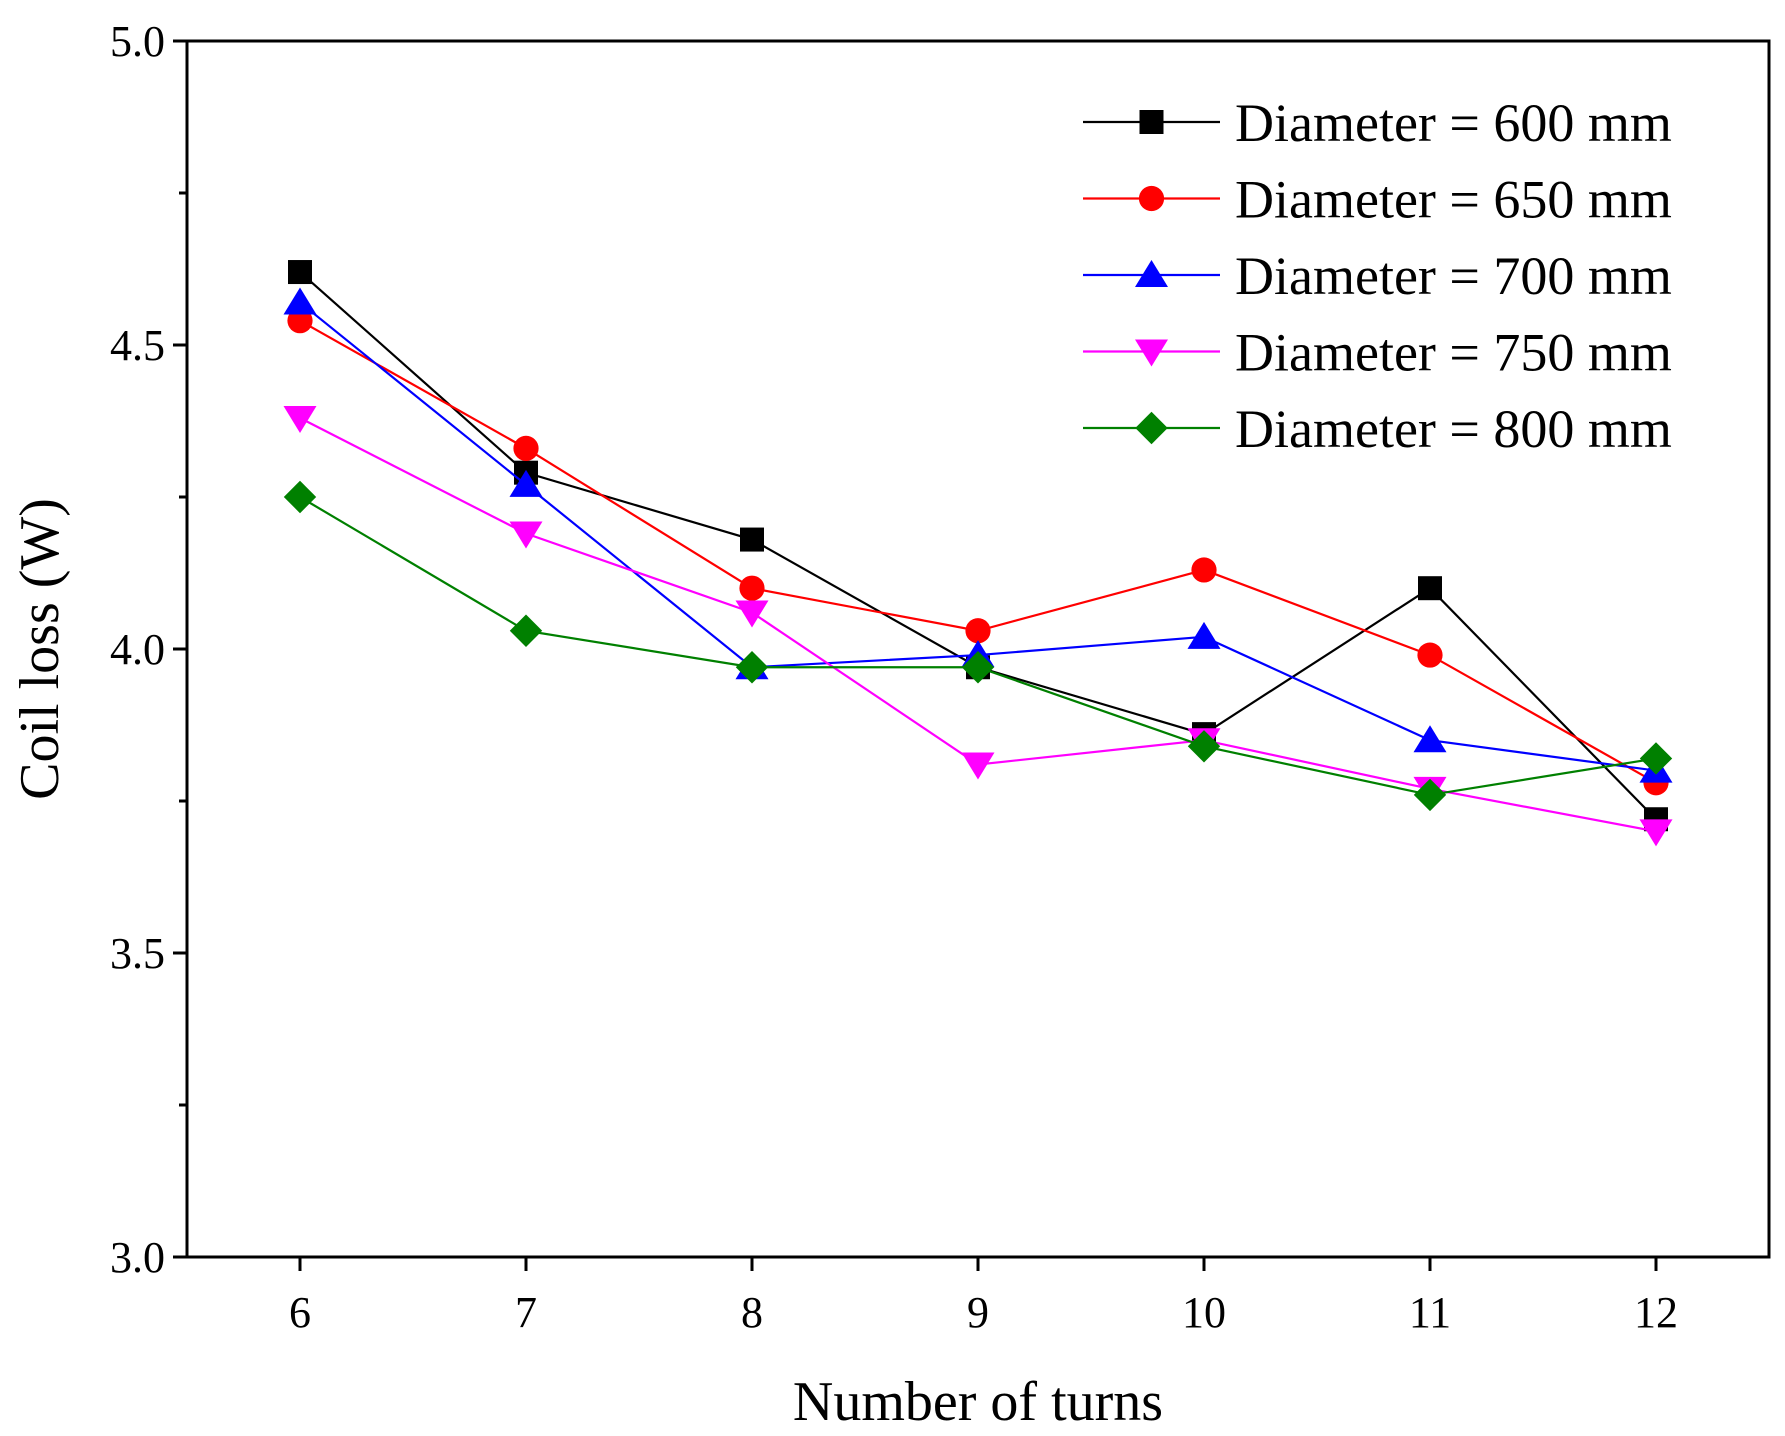 The image size is (1785, 1436). I want to click on y-tick-label: 5.0, so click(137, 41).